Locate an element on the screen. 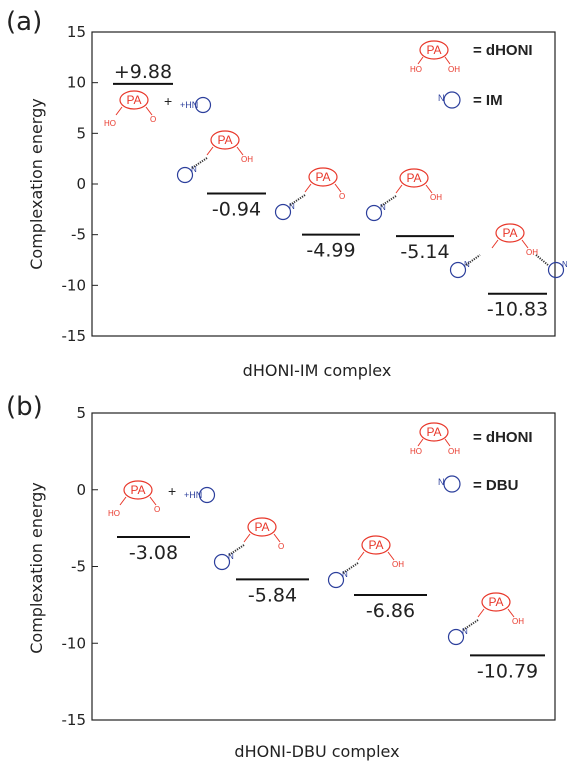 The width and height of the screenshot is (567, 763). panel-b-y-axis-label: Complexation energy is located at coordinates (36, 567).